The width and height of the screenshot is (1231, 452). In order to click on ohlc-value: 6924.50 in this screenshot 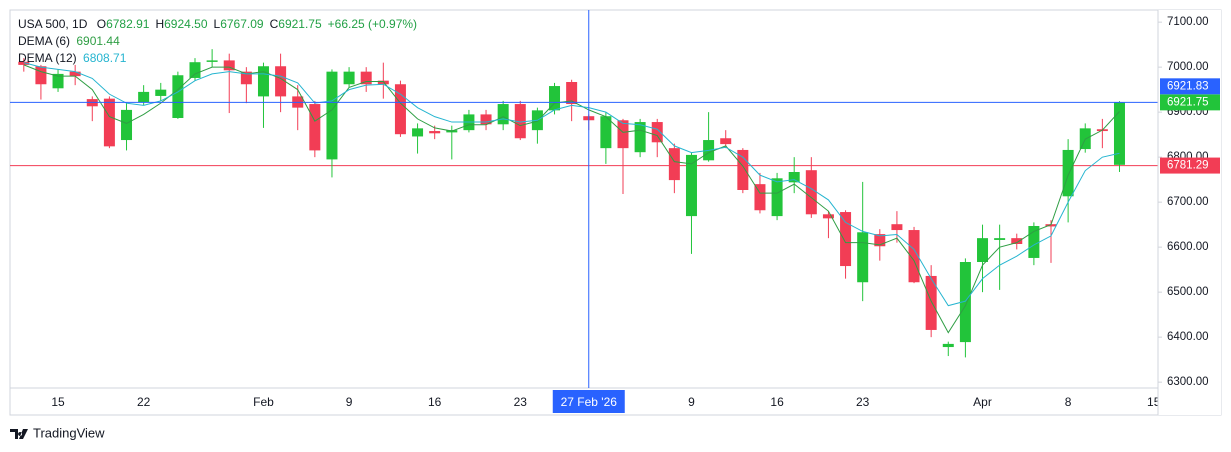, I will do `click(186, 24)`.